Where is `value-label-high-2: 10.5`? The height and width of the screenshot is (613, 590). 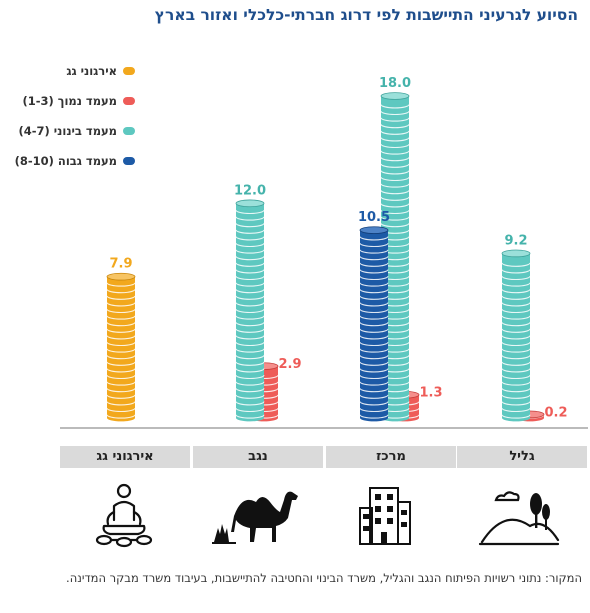
value-label-high-2: 10.5 is located at coordinates (374, 217).